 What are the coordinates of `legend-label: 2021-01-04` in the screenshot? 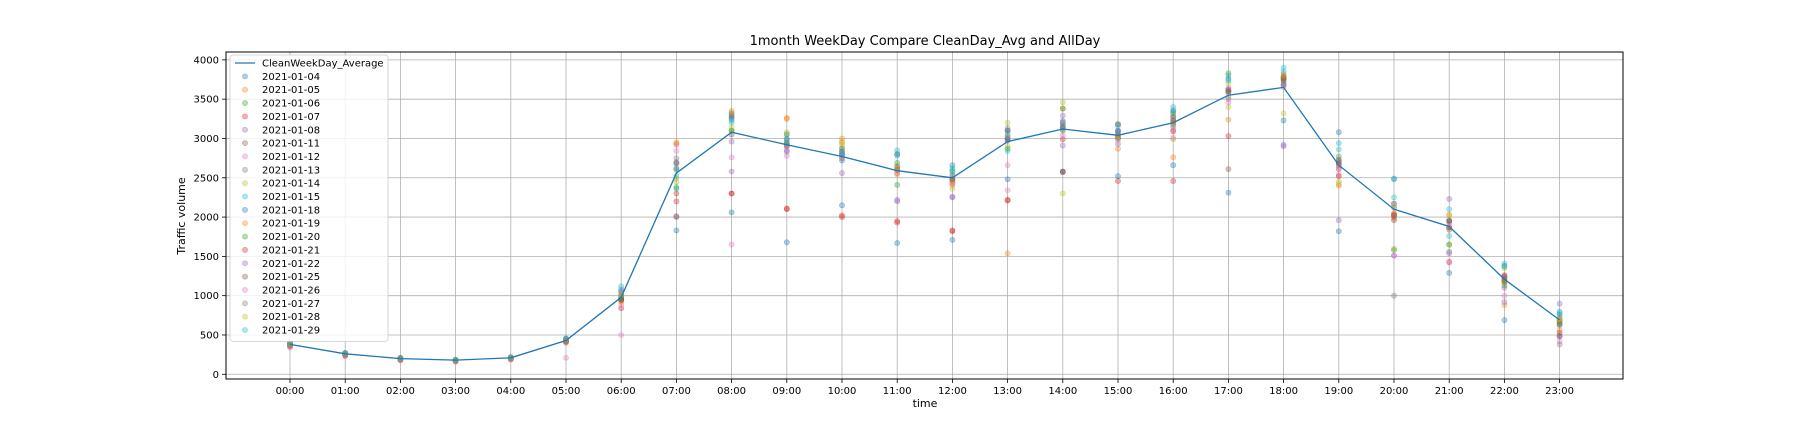 It's located at (291, 77).